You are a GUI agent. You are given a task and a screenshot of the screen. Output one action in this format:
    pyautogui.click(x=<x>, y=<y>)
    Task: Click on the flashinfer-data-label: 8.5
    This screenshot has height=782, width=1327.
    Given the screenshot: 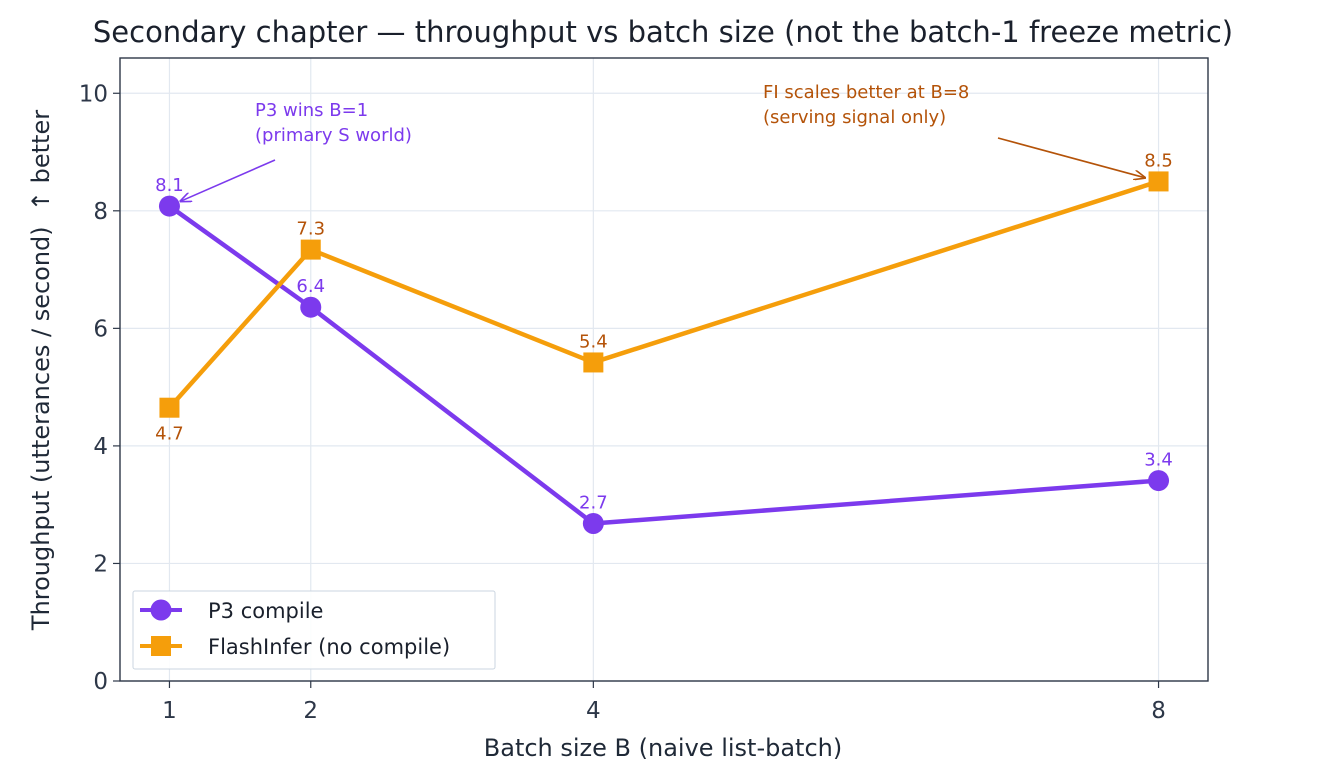 What is the action you would take?
    pyautogui.click(x=1158, y=160)
    